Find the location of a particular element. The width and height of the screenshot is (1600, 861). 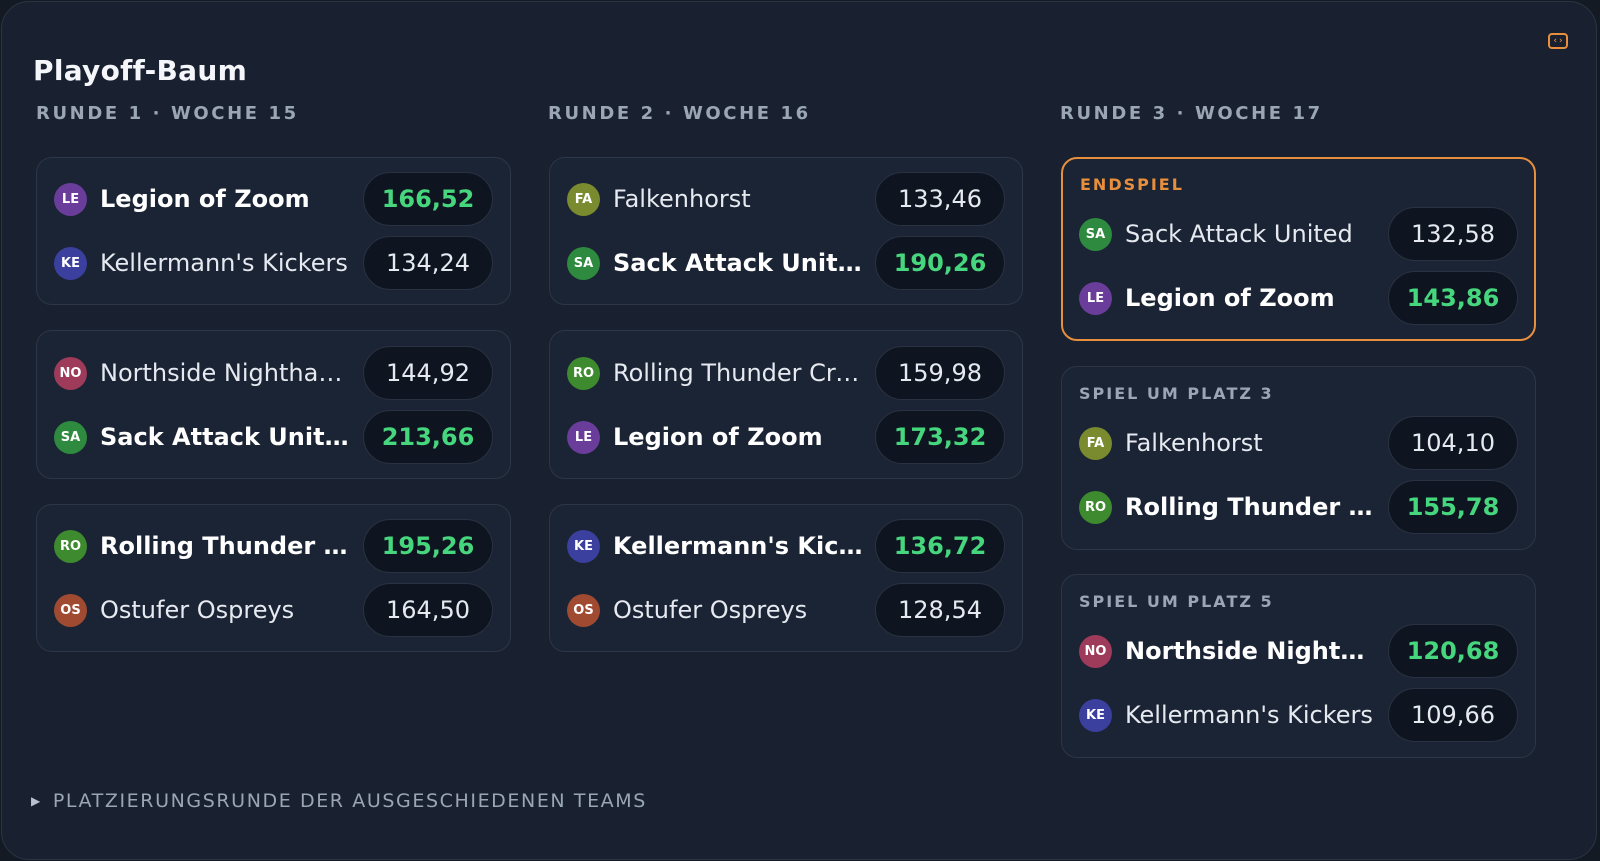

team-score: 128,54 is located at coordinates (940, 610).